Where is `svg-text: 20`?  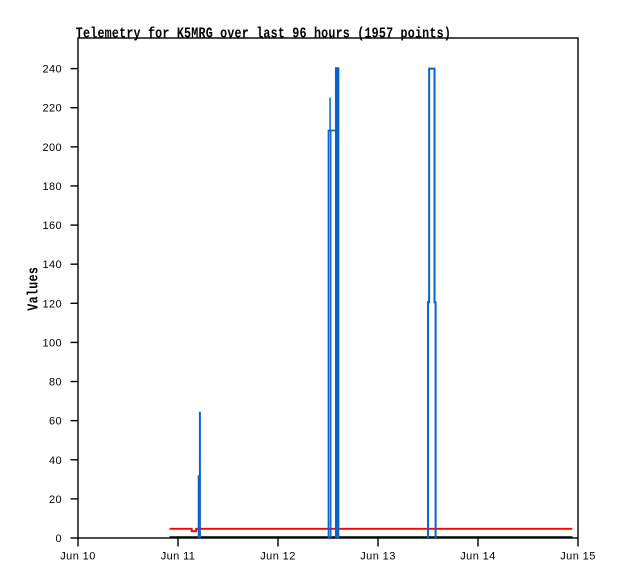
svg-text: 20 is located at coordinates (55, 500).